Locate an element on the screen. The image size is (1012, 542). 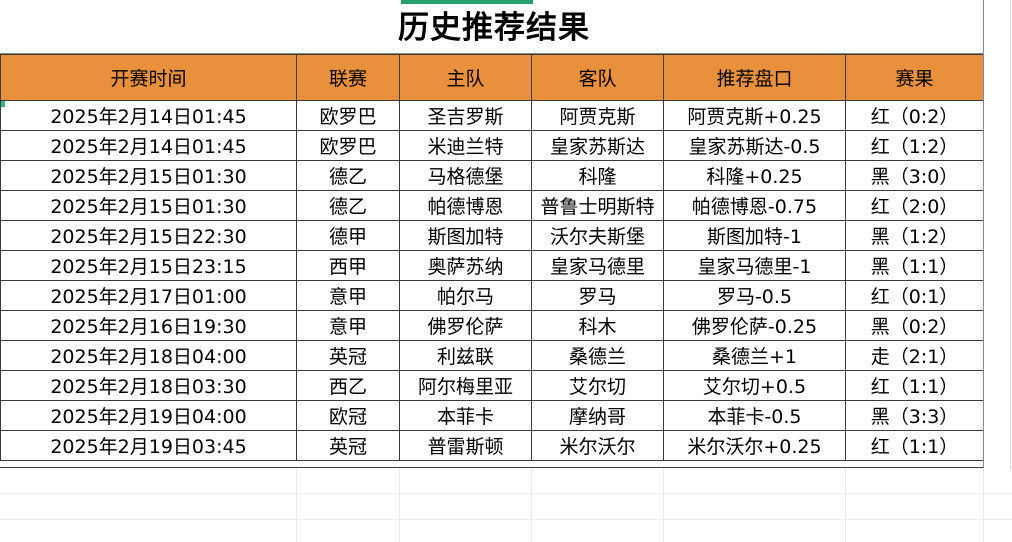
cell-home: 佛罗伦萨 is located at coordinates (465, 325).